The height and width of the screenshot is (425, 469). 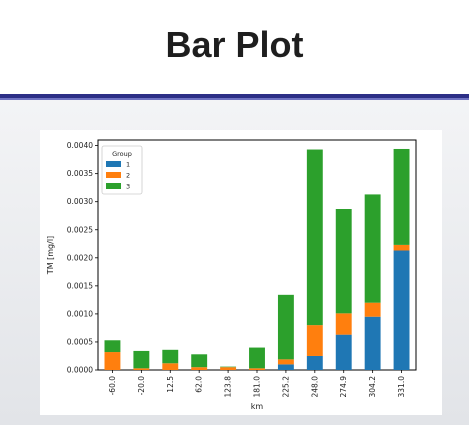 What do you see at coordinates (170, 366) in the screenshot?
I see `bar-segment-12.5-group-2` at bounding box center [170, 366].